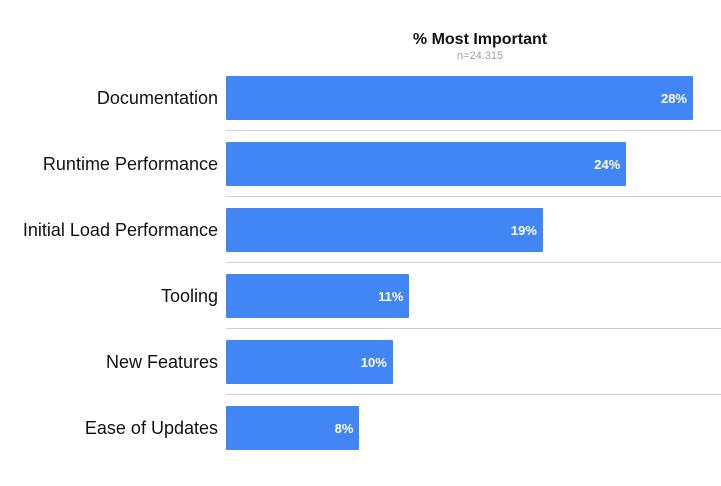 The height and width of the screenshot is (486, 721). I want to click on chart-subtitle: n=24.315, so click(480, 56).